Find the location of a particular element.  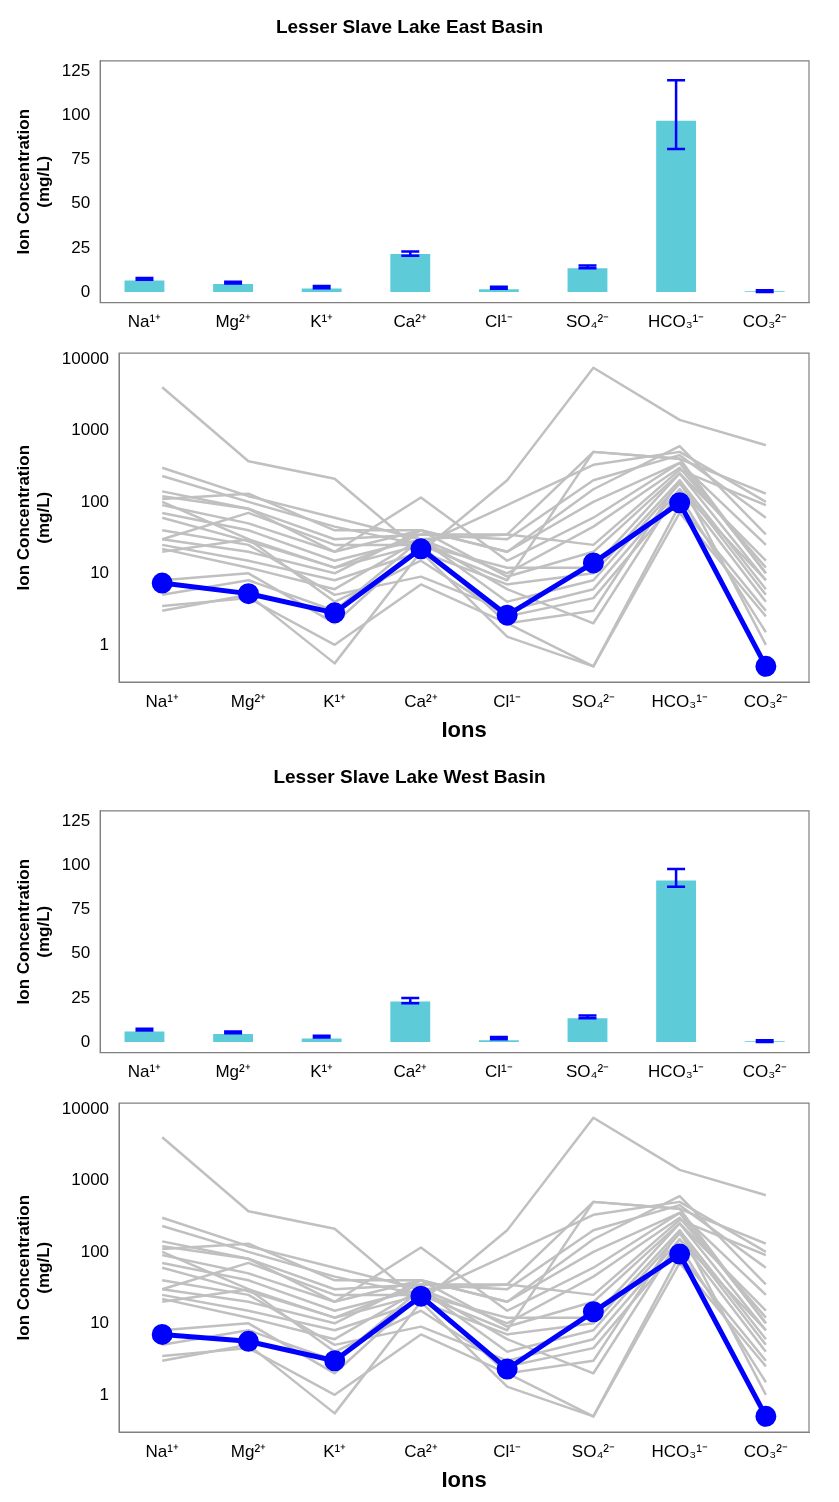

chart-title: Lesser Slave Lake West Basin is located at coordinates (409, 776).